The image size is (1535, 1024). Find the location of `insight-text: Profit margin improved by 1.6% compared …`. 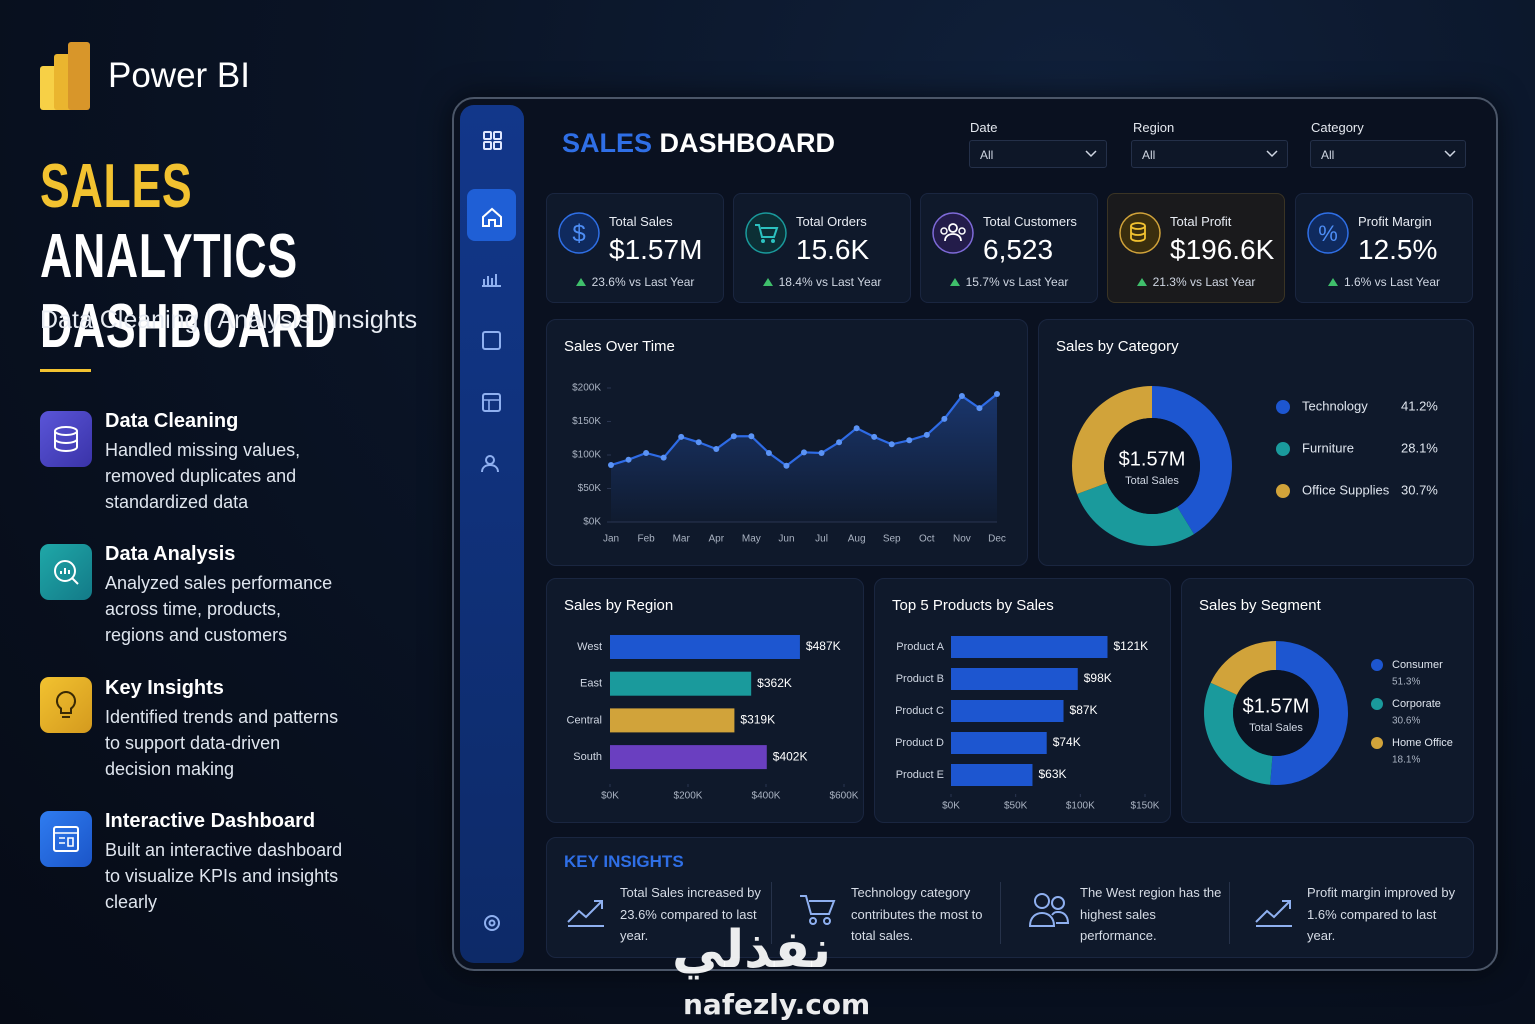

insight-text: Profit margin improved by 1.6% compared … is located at coordinates (1381, 914).